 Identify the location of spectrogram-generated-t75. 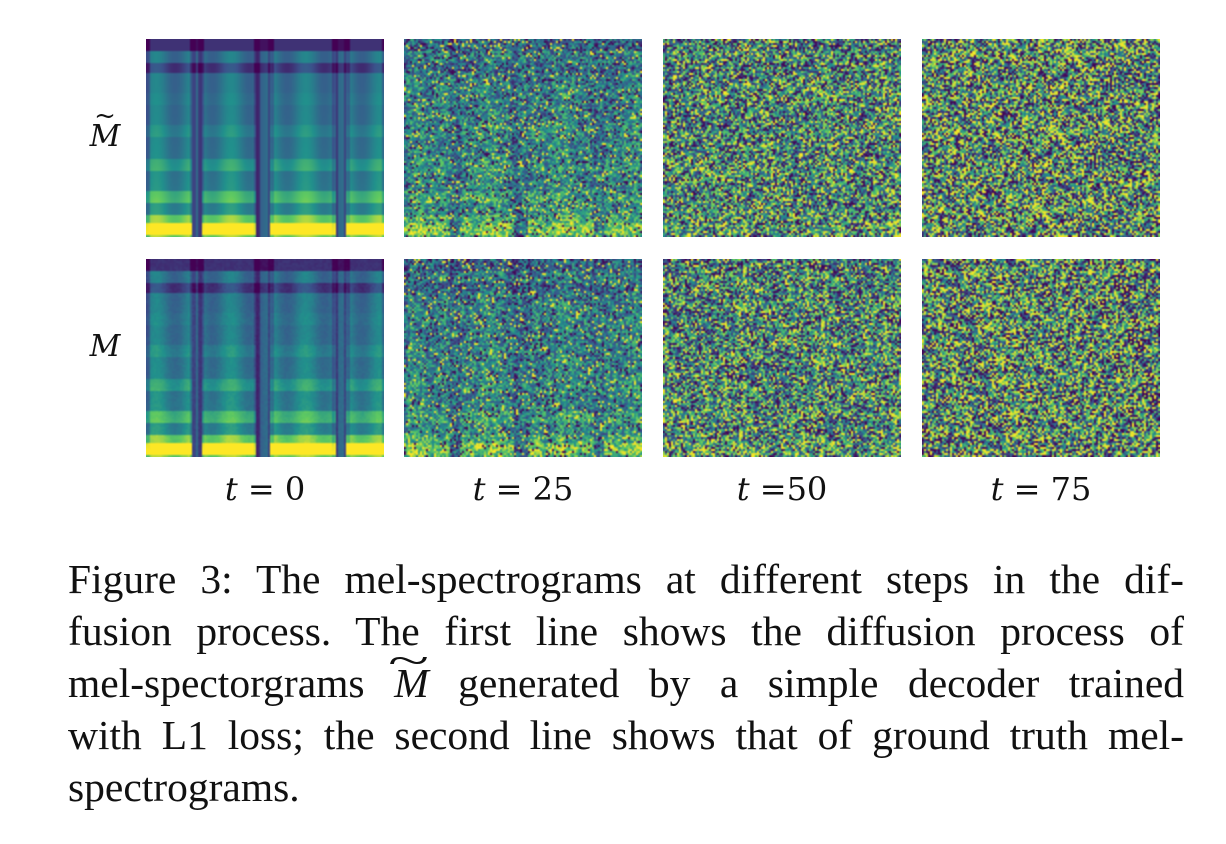
(1041, 138).